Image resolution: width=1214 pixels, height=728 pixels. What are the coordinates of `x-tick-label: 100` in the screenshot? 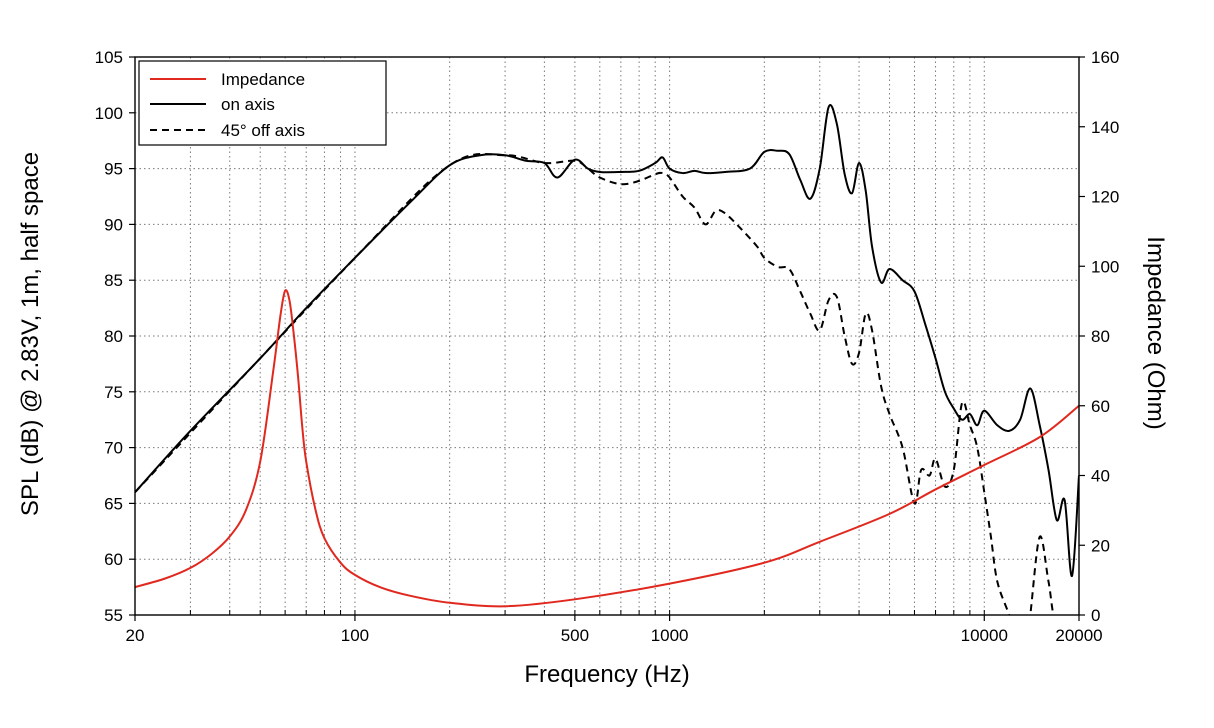 It's located at (355, 635).